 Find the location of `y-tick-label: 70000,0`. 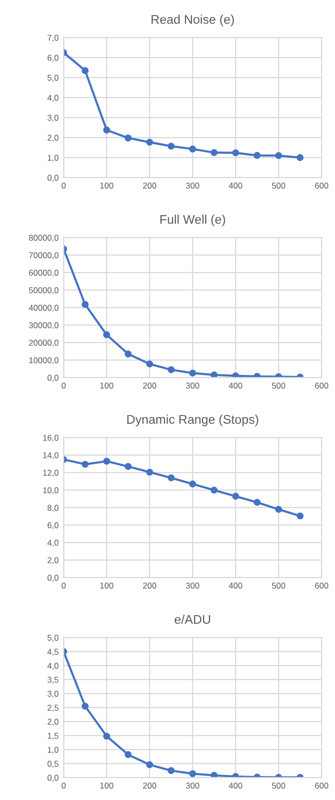

y-tick-label: 70000,0 is located at coordinates (43, 256).